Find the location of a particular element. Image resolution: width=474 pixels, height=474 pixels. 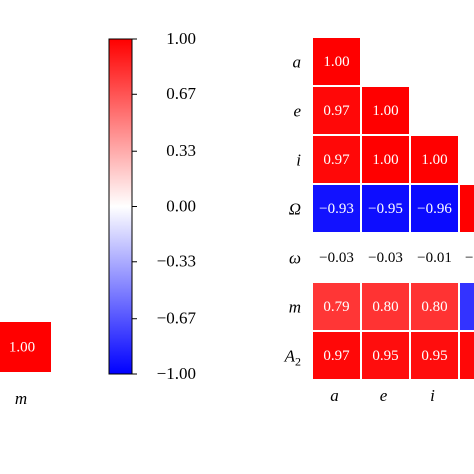

column-label: a is located at coordinates (334, 395).